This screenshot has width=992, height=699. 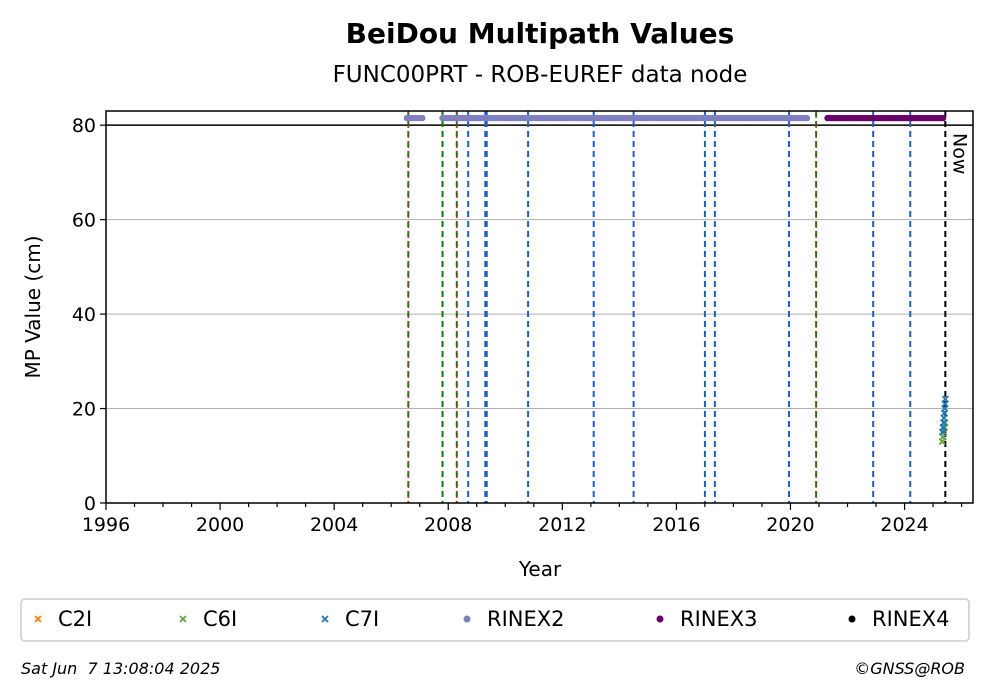 I want to click on rinex3-point, so click(x=943, y=118).